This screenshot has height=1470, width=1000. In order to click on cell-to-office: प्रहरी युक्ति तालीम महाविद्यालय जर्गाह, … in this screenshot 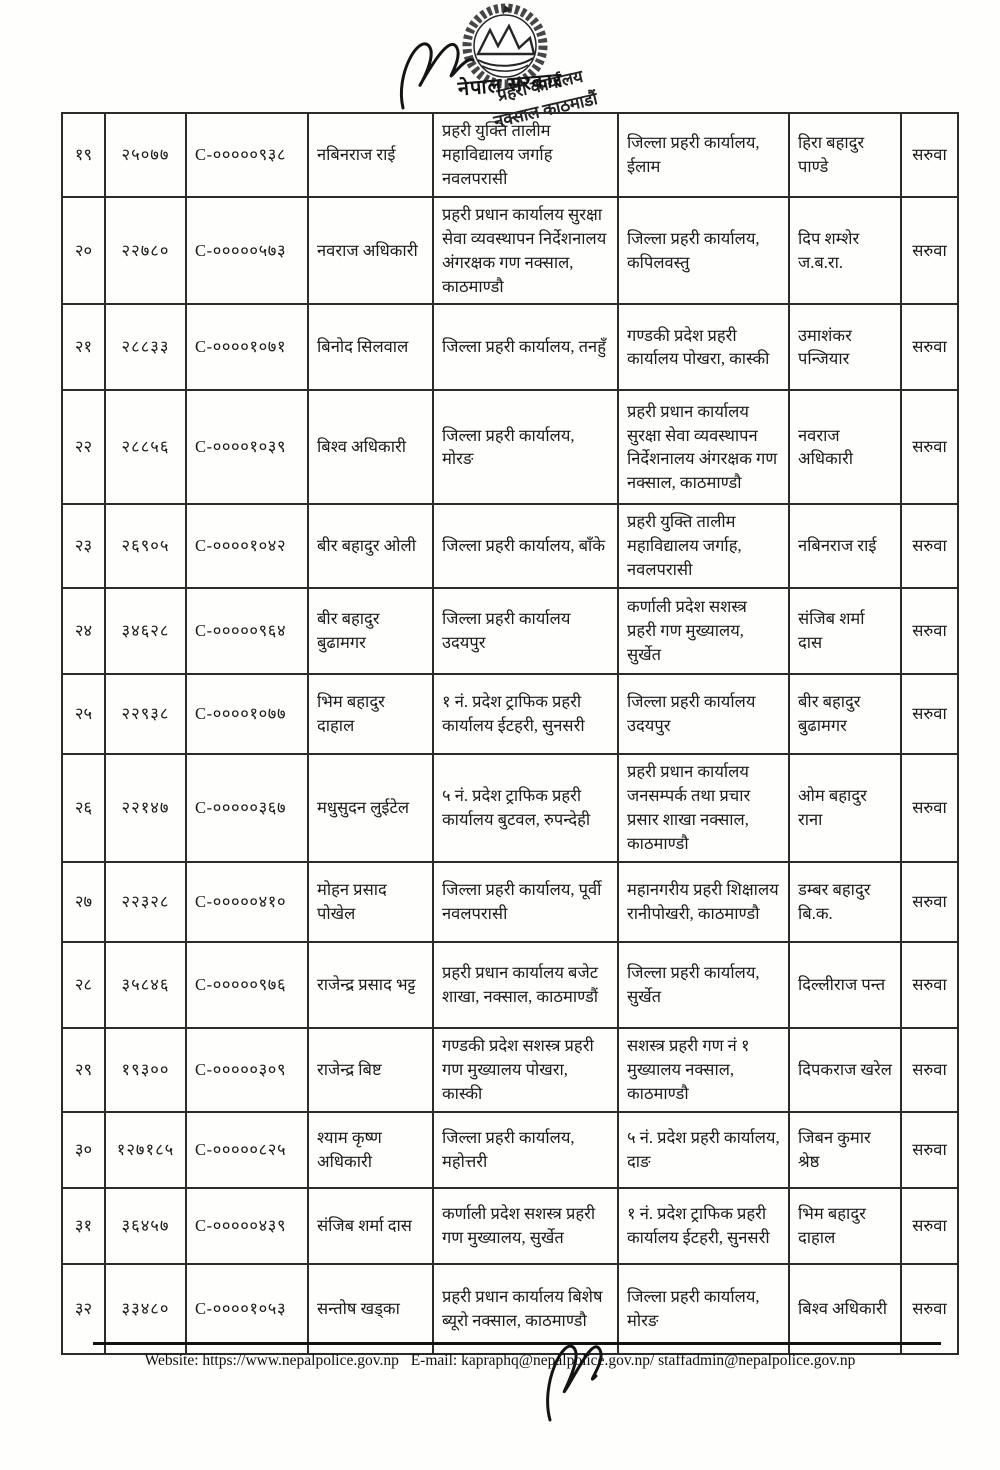, I will do `click(703, 546)`.